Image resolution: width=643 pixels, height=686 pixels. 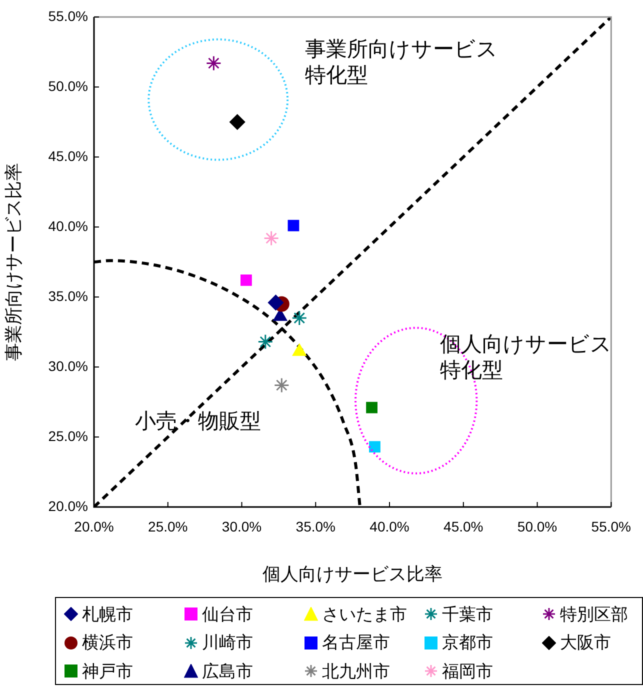 I want to click on legend-label: 仙台市, so click(x=227, y=615).